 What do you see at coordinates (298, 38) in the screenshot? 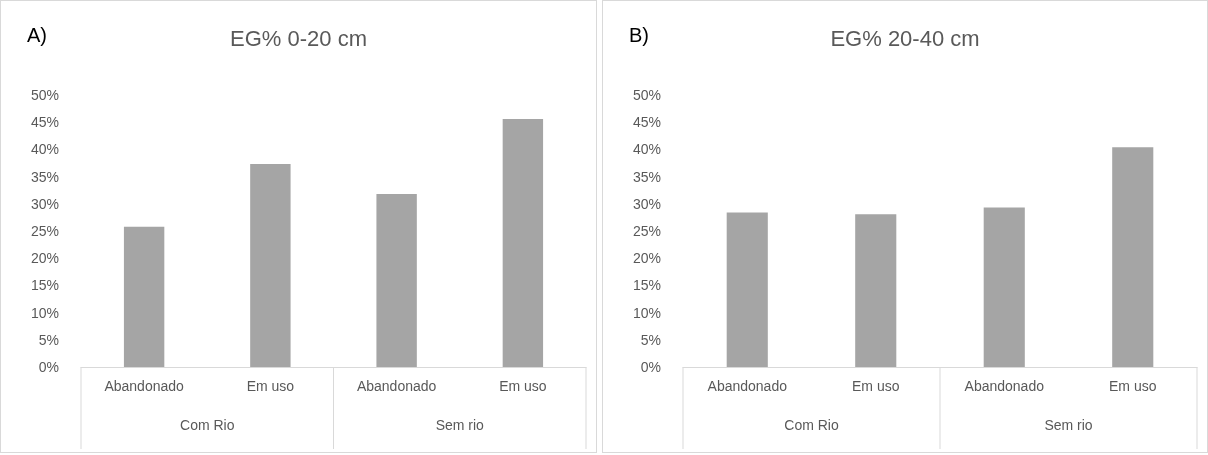
I see `chart-title: EG% 0-20 cm` at bounding box center [298, 38].